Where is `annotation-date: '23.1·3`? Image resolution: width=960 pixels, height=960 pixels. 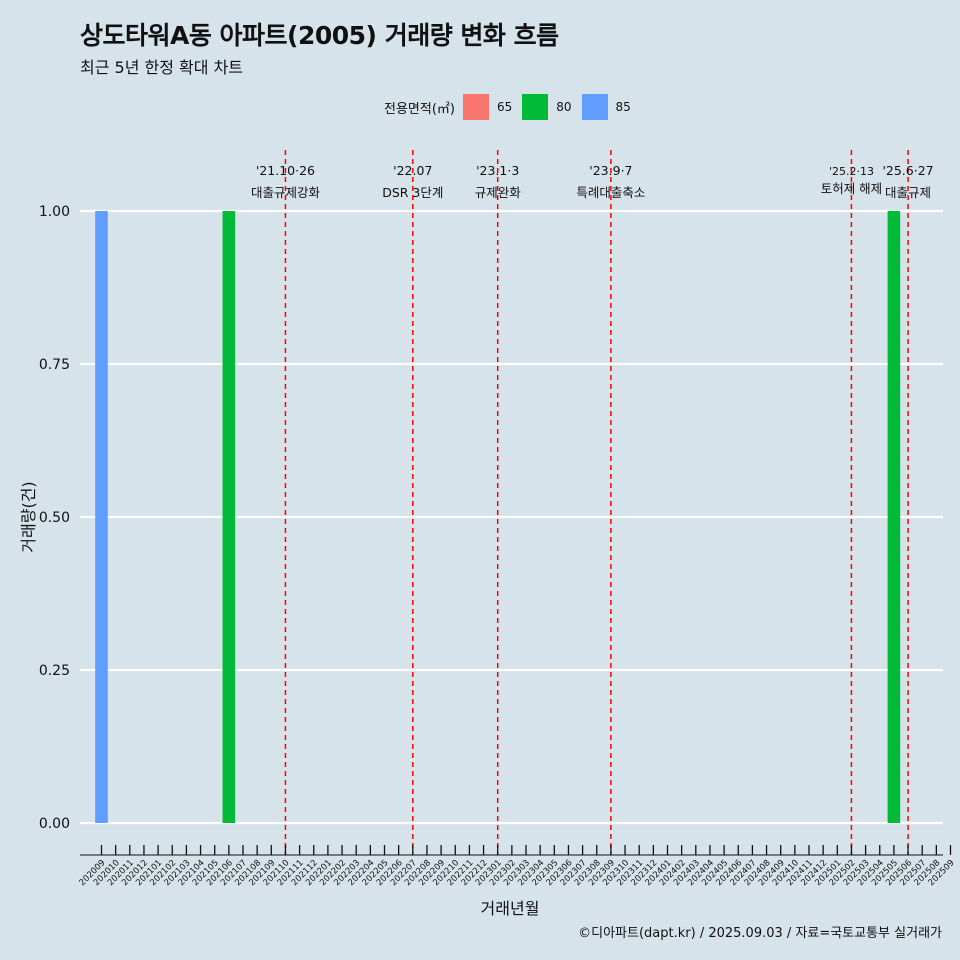
annotation-date: '23.1·3 is located at coordinates (497, 170).